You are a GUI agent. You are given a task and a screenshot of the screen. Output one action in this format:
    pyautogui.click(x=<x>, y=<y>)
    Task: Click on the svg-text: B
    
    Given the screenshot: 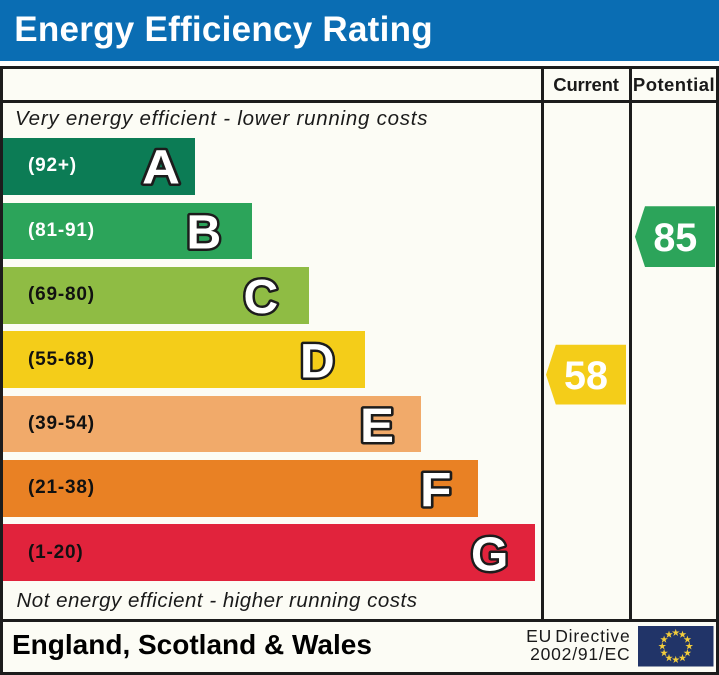 What is the action you would take?
    pyautogui.click(x=204, y=233)
    